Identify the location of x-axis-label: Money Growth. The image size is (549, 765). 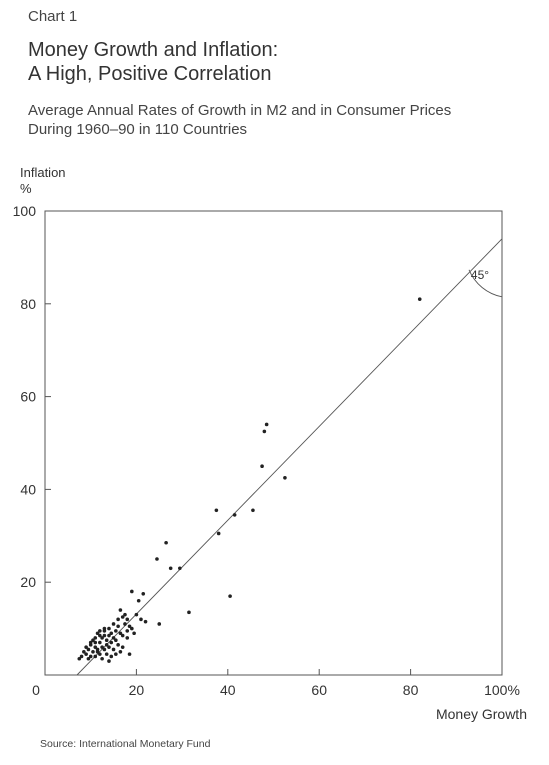
(481, 714).